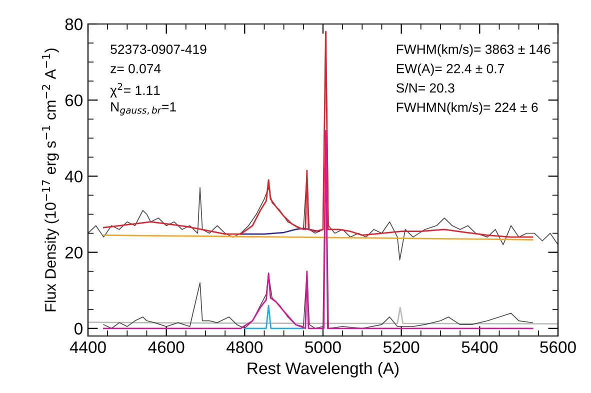 The width and height of the screenshot is (591, 393). Describe the element at coordinates (143, 109) in the screenshot. I see `annotation: N$_{gauss,br}$=1` at that location.